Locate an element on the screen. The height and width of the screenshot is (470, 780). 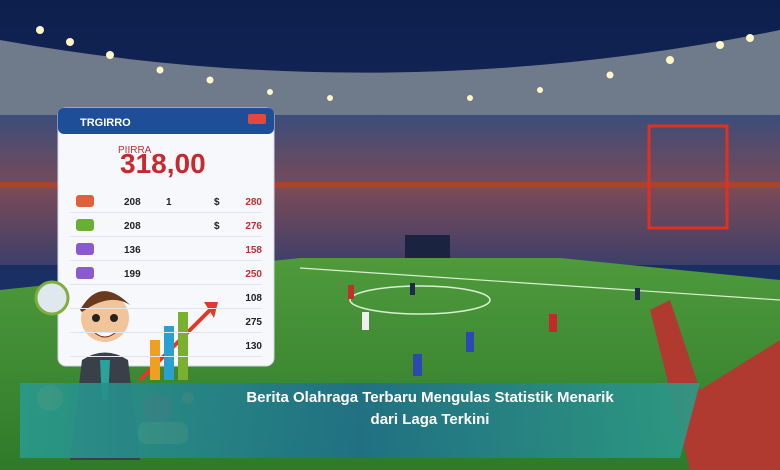
floodlights is located at coordinates (395, 63).